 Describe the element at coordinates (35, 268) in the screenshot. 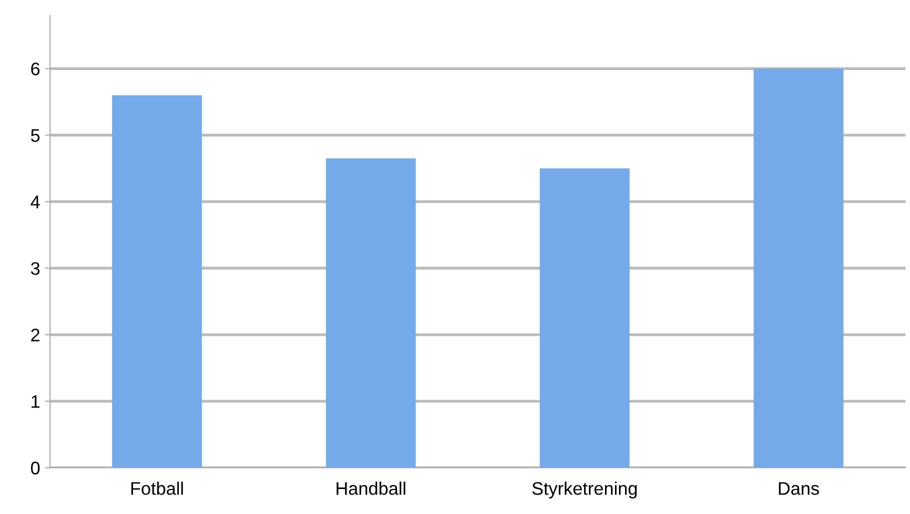

I see `y-tick-label: 3` at that location.